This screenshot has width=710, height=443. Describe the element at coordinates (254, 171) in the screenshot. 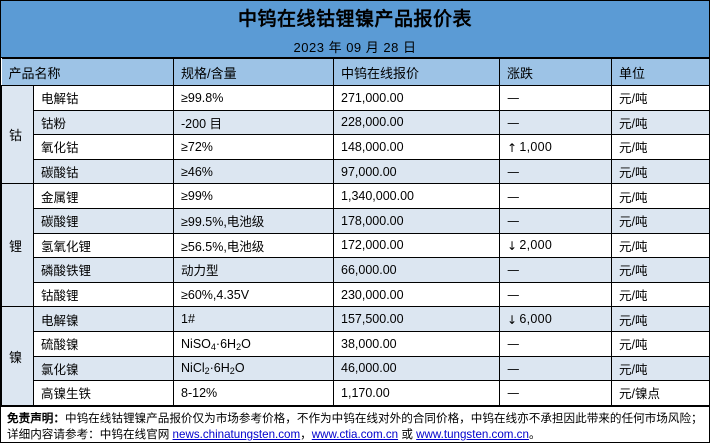

I see `cell-spec: ≥46%` at that location.